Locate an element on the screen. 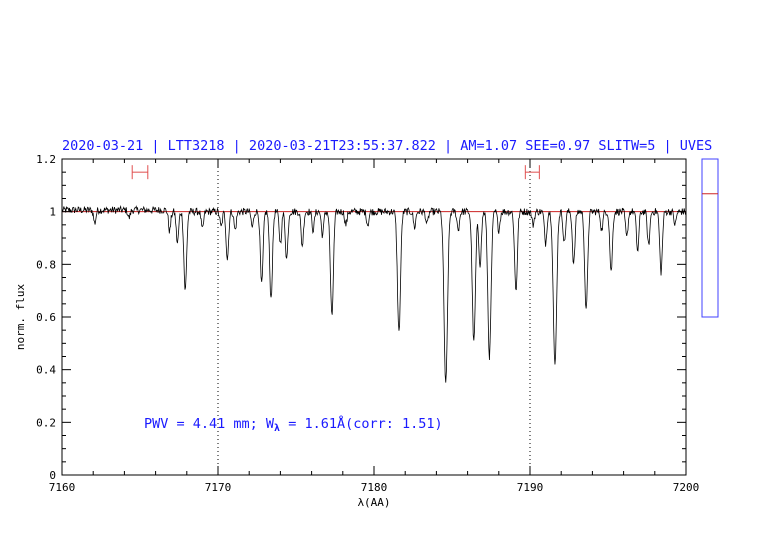 This screenshot has width=782, height=542. x-tick-label: 7200 is located at coordinates (686, 487).